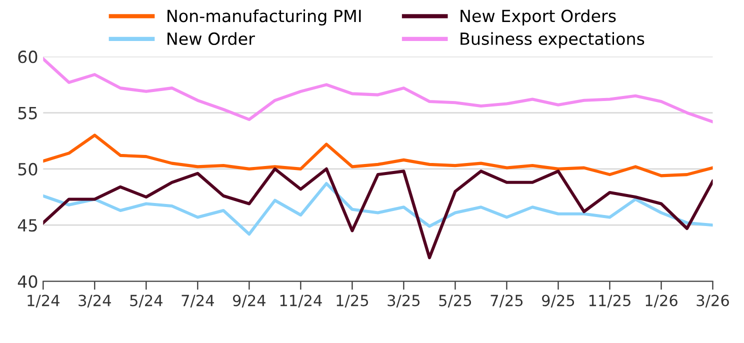  I want to click on x-tick-label: 5/25, so click(455, 301).